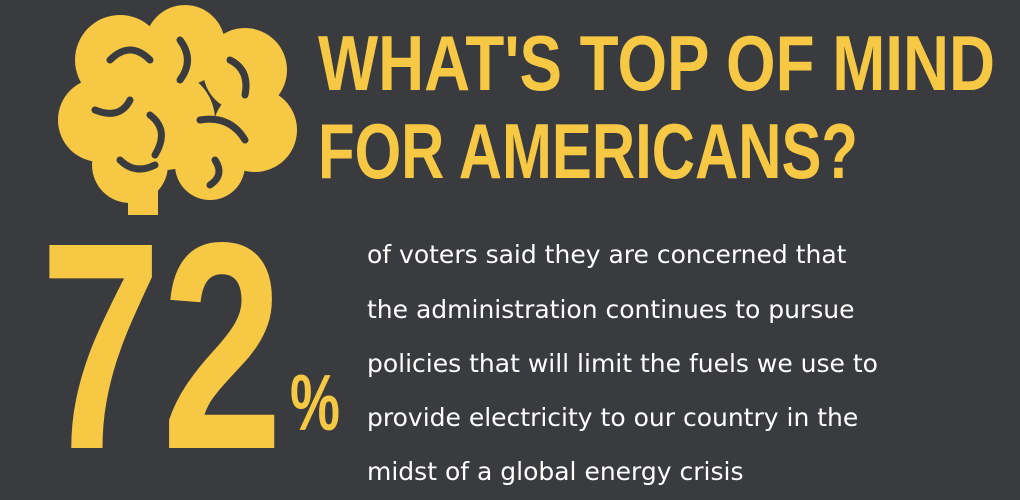 The image size is (1020, 500). Describe the element at coordinates (656, 63) in the screenshot. I see `title-line: WHAT'S TOP OF MIND` at that location.